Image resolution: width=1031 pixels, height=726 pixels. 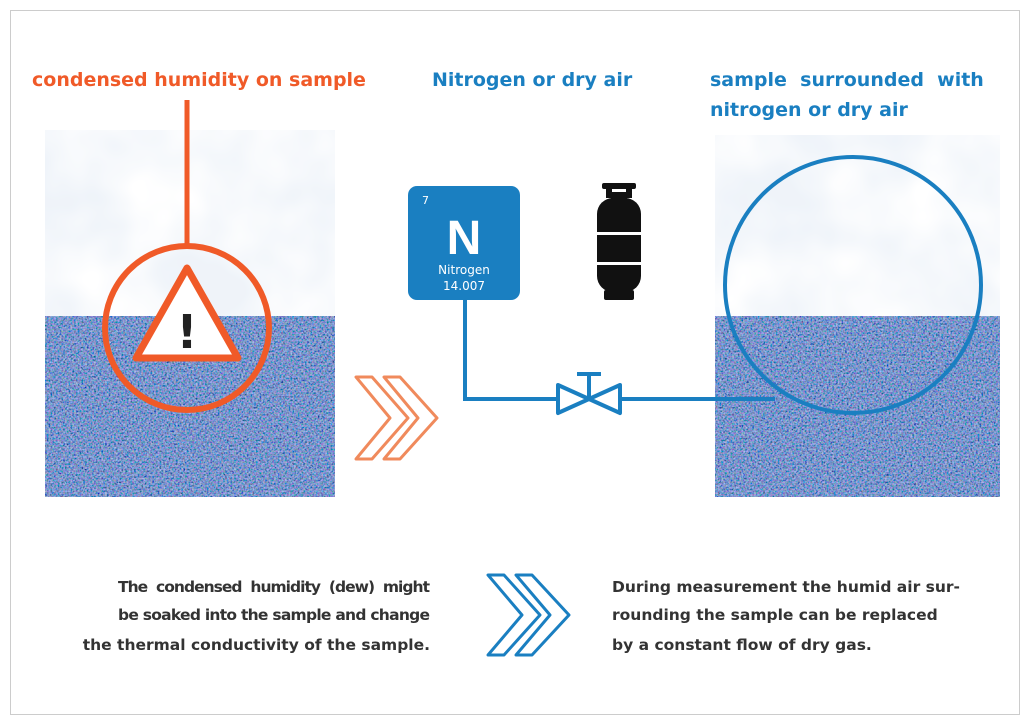 I want to click on element-symbol: N, so click(x=464, y=238).